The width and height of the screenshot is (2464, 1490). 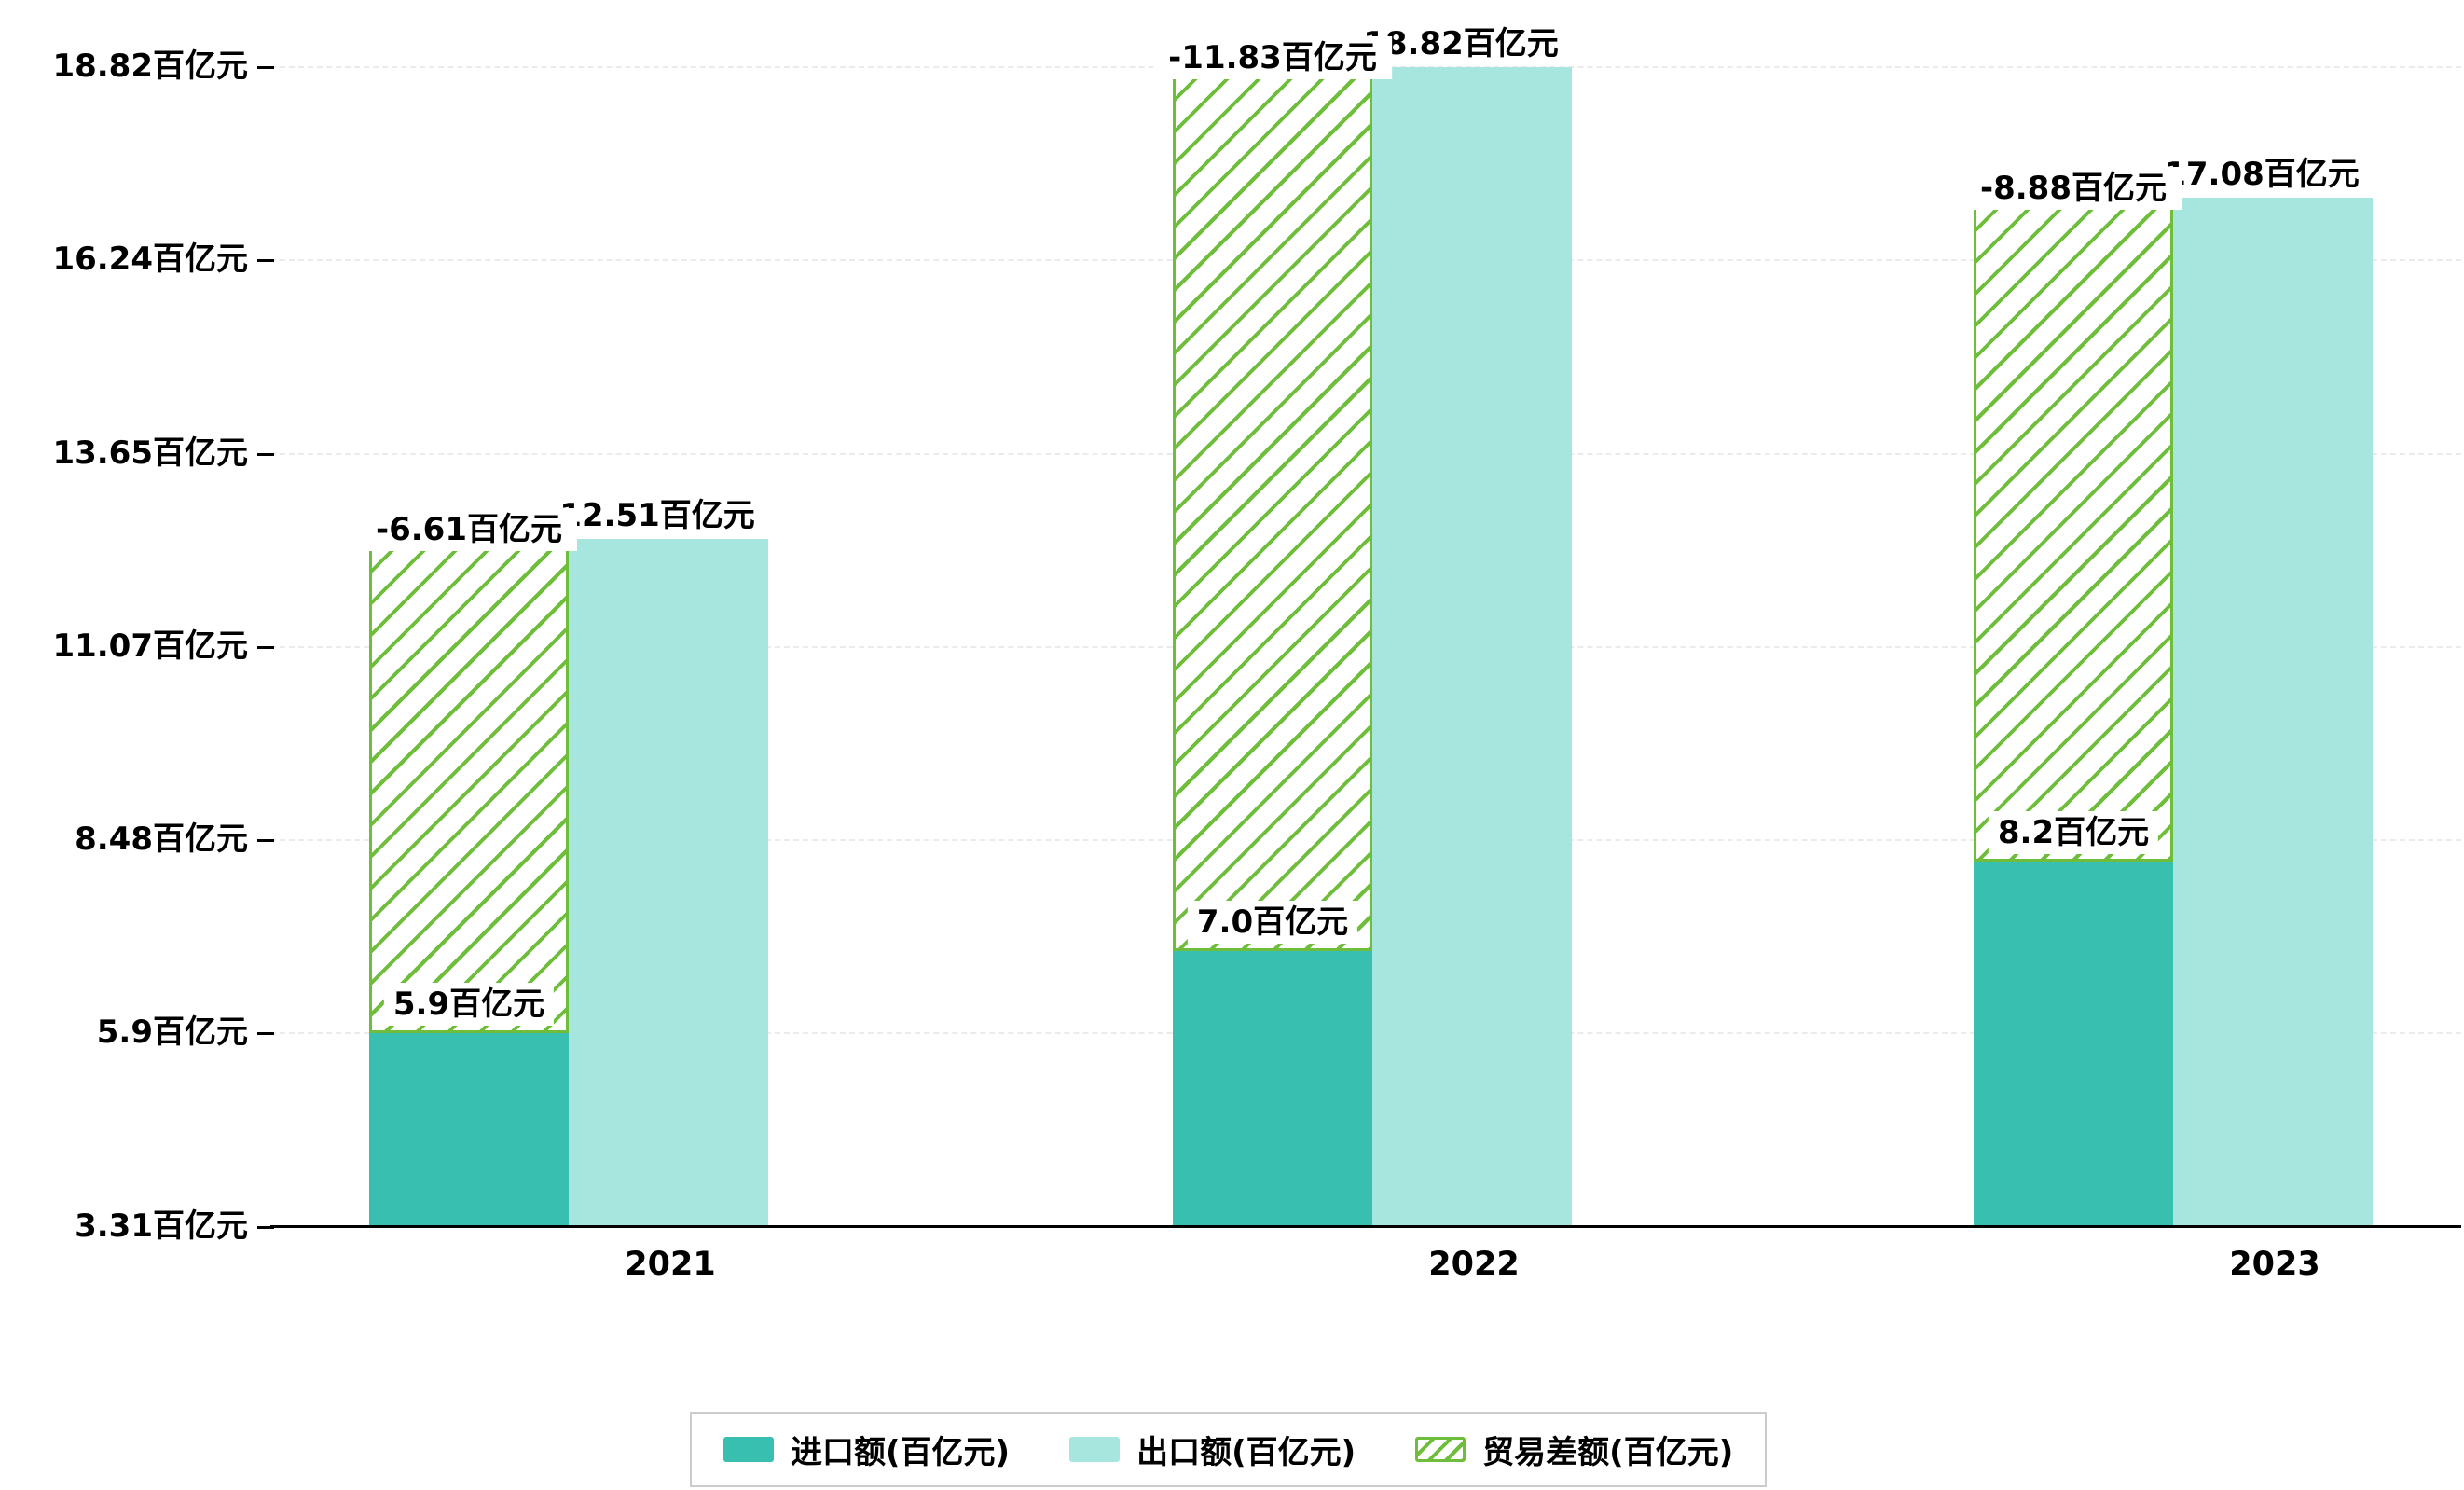 What do you see at coordinates (1272, 57) in the screenshot?
I see `trade-balance-value-label: -11.83百亿元` at bounding box center [1272, 57].